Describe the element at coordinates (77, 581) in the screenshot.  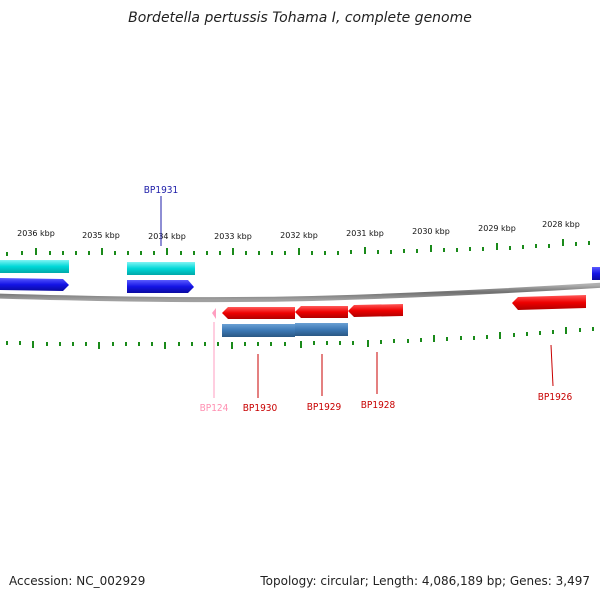
I see `accession-text: Accession: NC_002929` at that location.